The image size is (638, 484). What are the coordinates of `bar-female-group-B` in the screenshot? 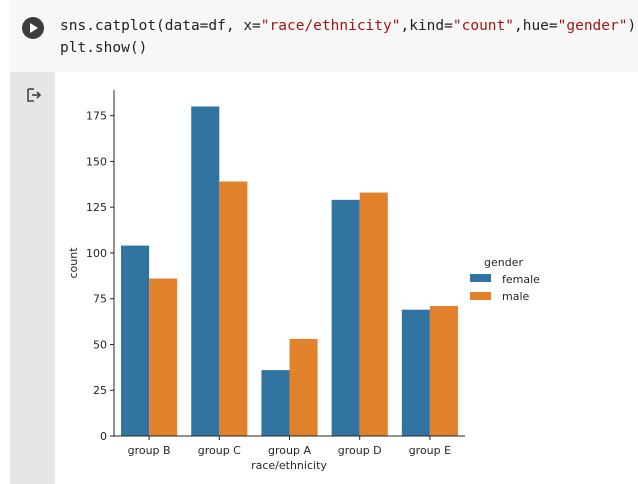 It's located at (135, 340).